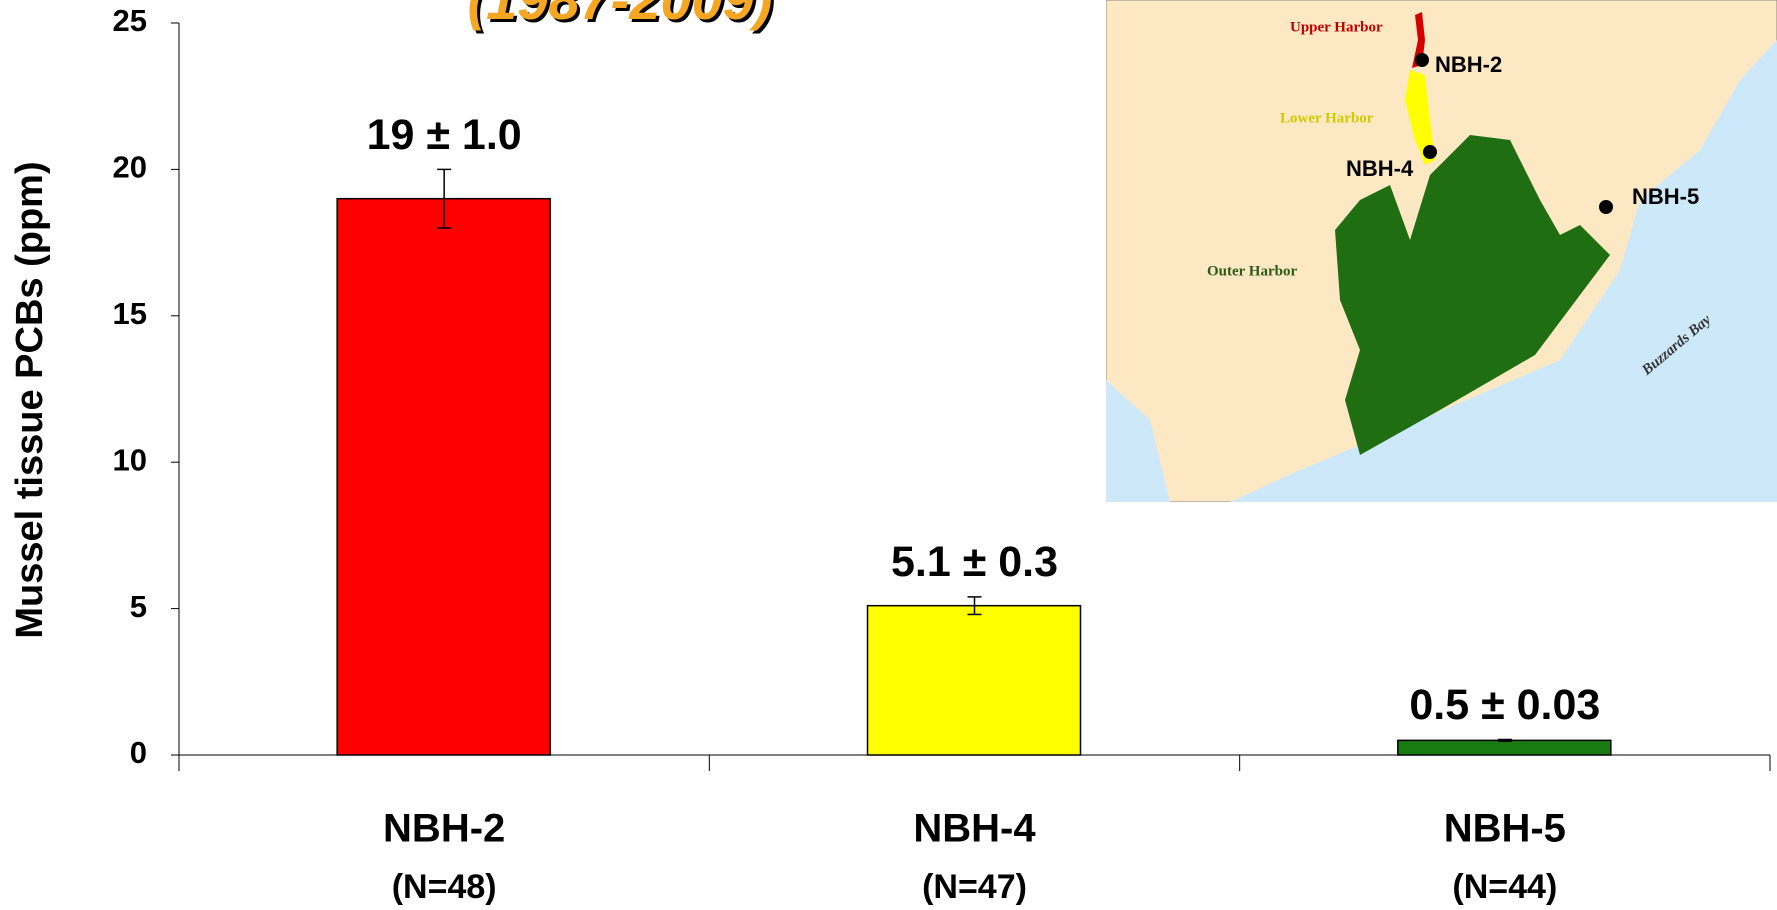 This screenshot has height=910, width=1777. What do you see at coordinates (1505, 829) in the screenshot?
I see `x-tick-label: NBH-5` at bounding box center [1505, 829].